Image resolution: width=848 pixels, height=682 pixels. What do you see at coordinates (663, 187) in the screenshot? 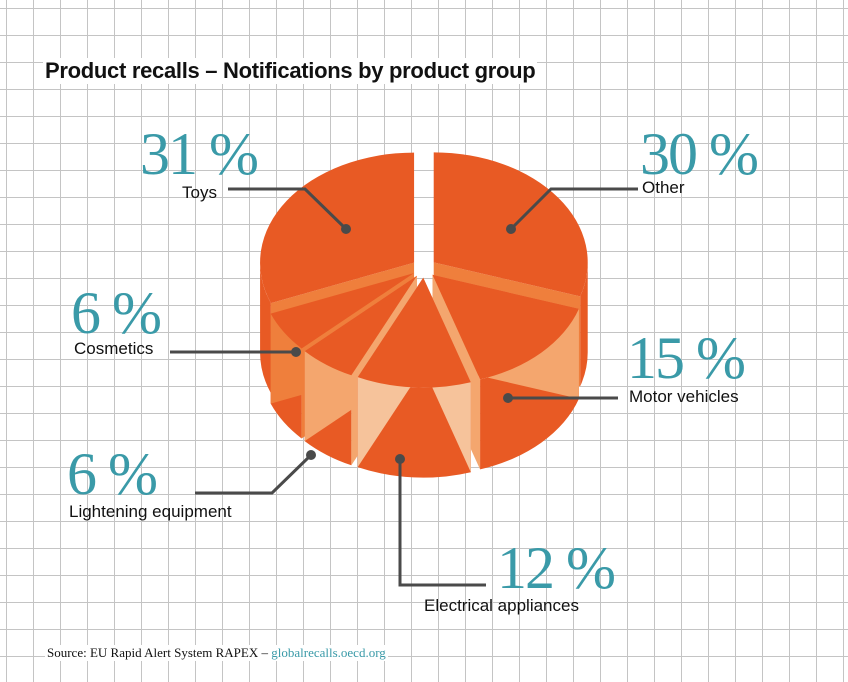
I see `category-label-other: Other` at bounding box center [663, 187].